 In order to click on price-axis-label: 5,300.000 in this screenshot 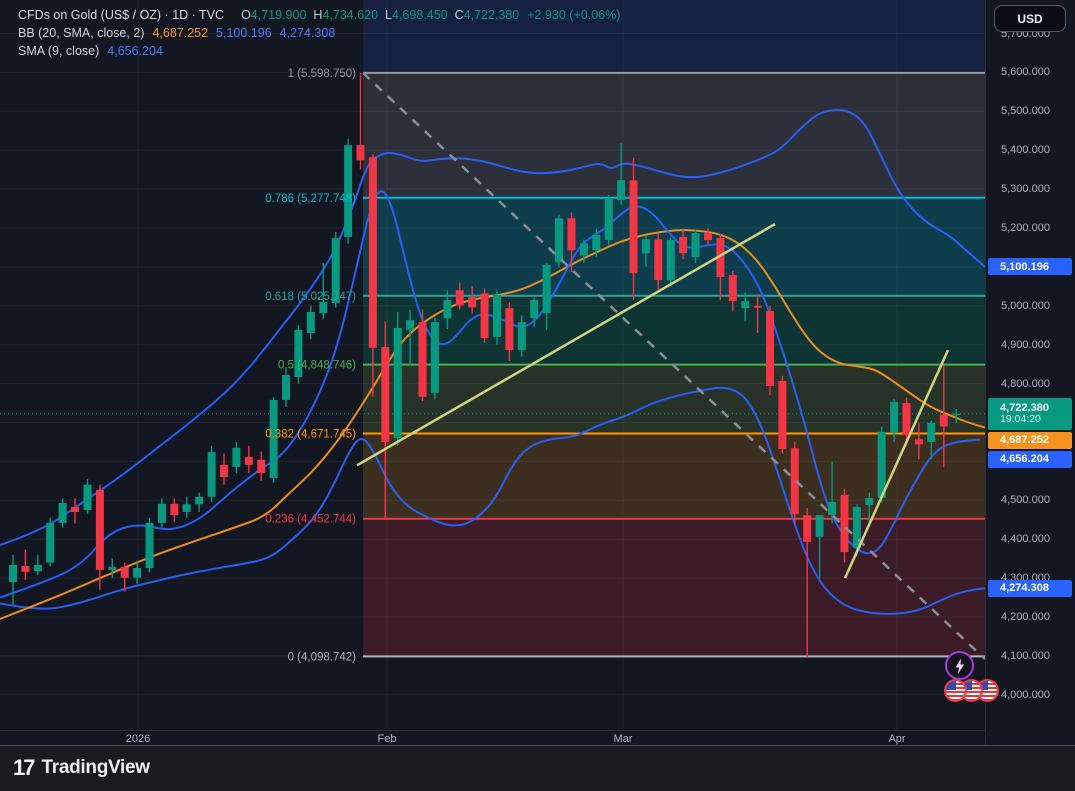, I will do `click(1025, 189)`.